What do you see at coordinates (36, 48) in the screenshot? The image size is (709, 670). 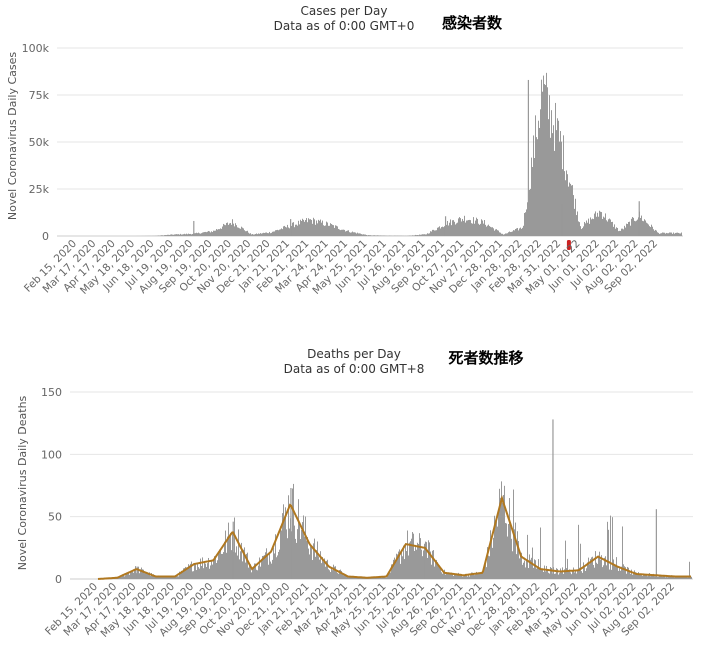 I see `y-tick-label: 100k` at bounding box center [36, 48].